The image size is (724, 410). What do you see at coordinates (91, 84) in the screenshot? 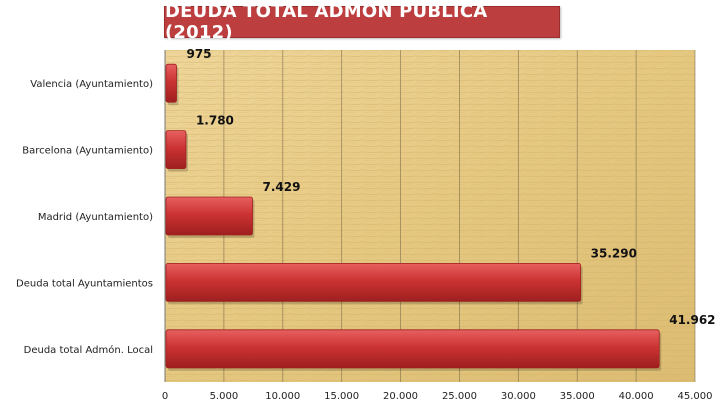
I see `category-label: Valencia (Ayuntamiento)` at bounding box center [91, 84].